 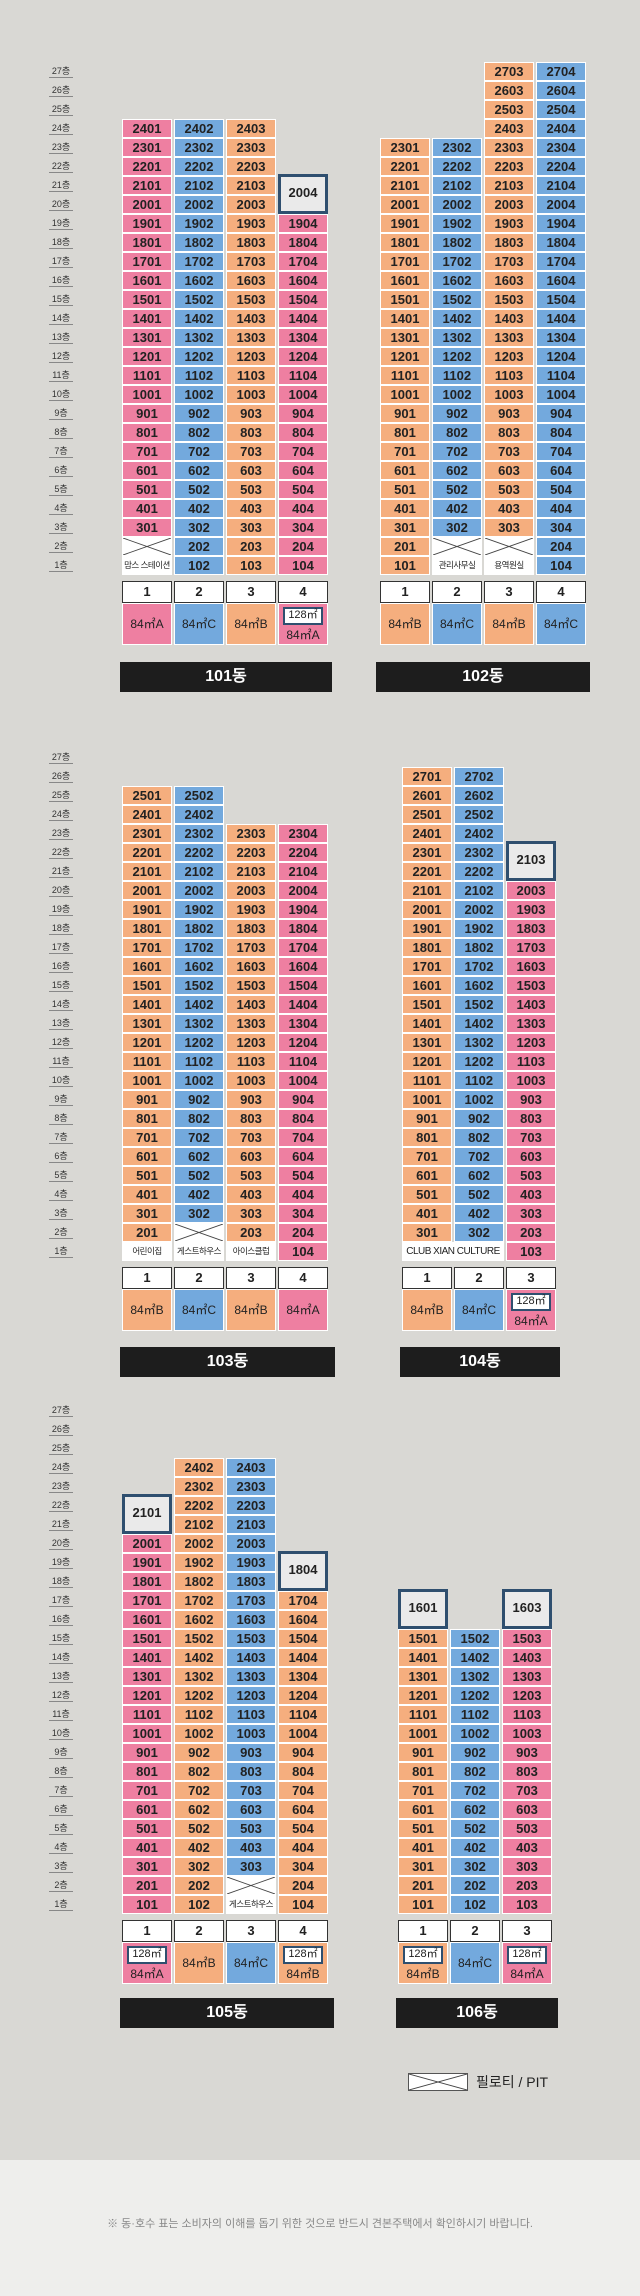 What do you see at coordinates (405, 242) in the screenshot?
I see `unit-cell: 1801` at bounding box center [405, 242].